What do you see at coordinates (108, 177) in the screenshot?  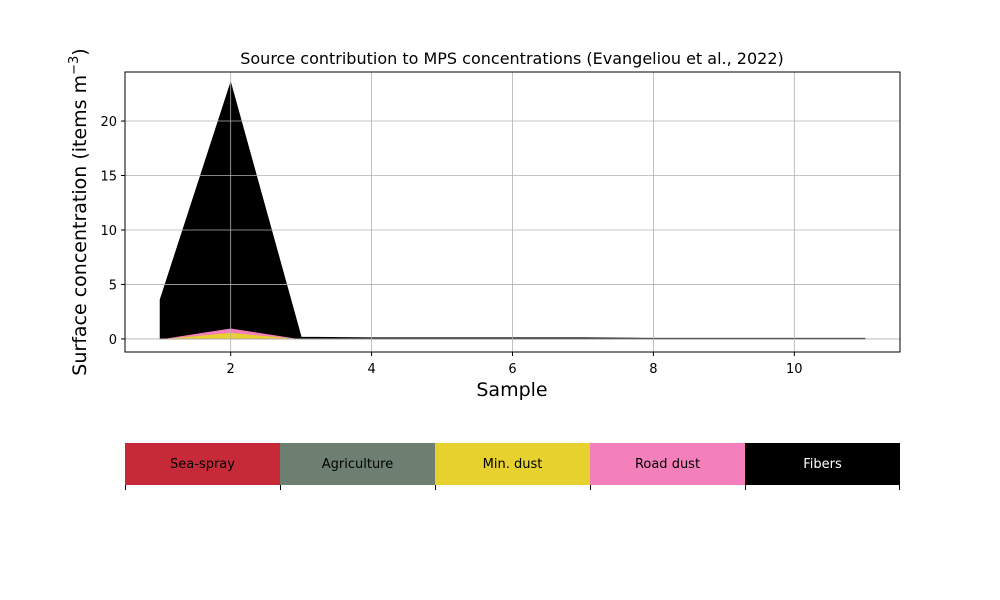 I see `y-tick-label: 15` at bounding box center [108, 177].